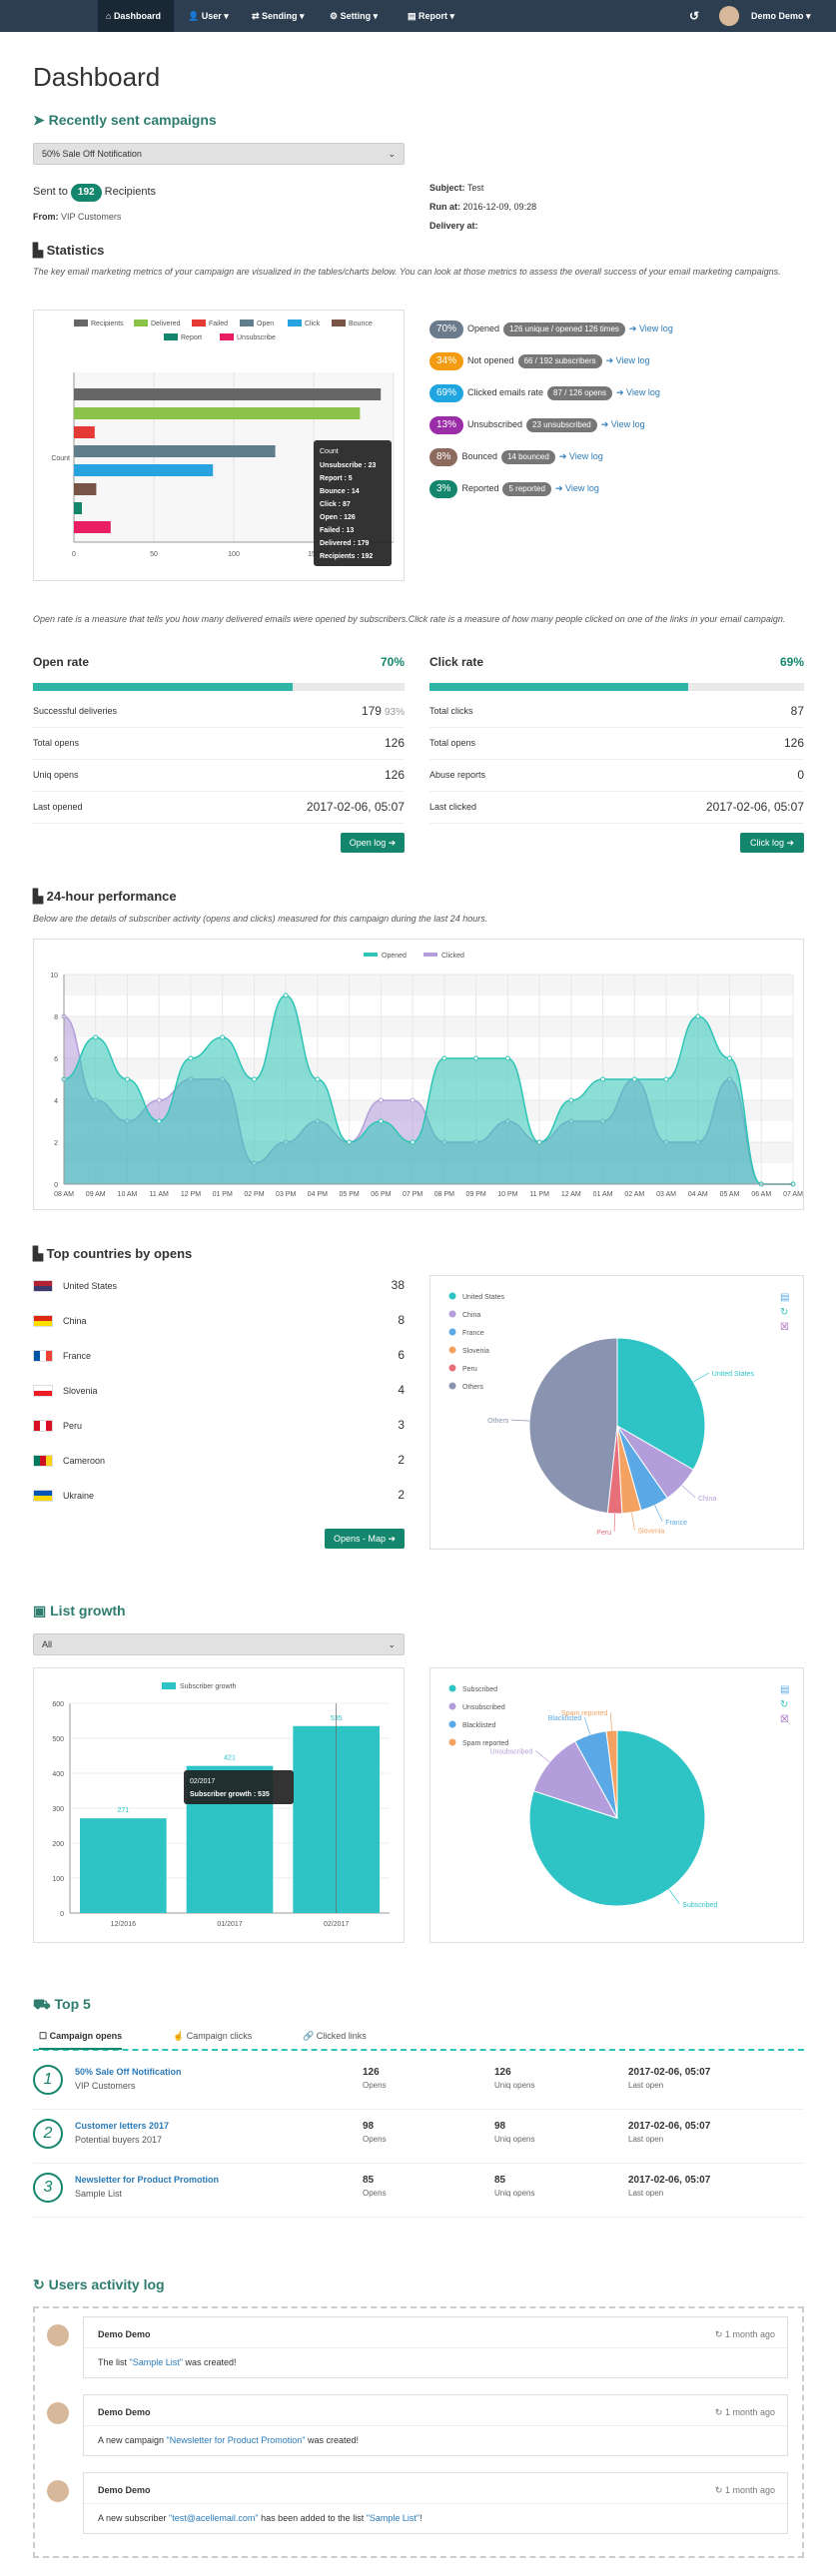 The height and width of the screenshot is (2576, 836). I want to click on top5-campaign-link: Customer letters 2017, so click(122, 2126).